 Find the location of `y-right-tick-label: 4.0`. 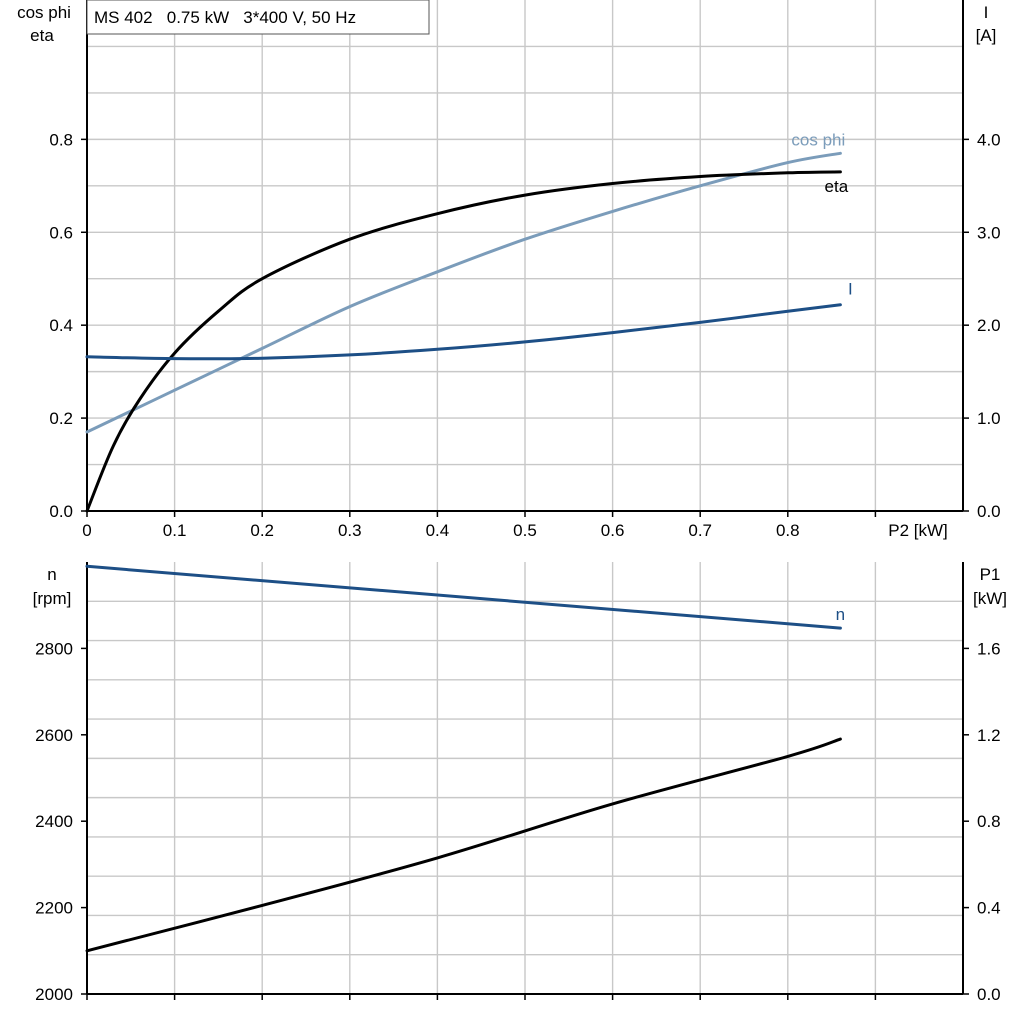

y-right-tick-label: 4.0 is located at coordinates (989, 139).